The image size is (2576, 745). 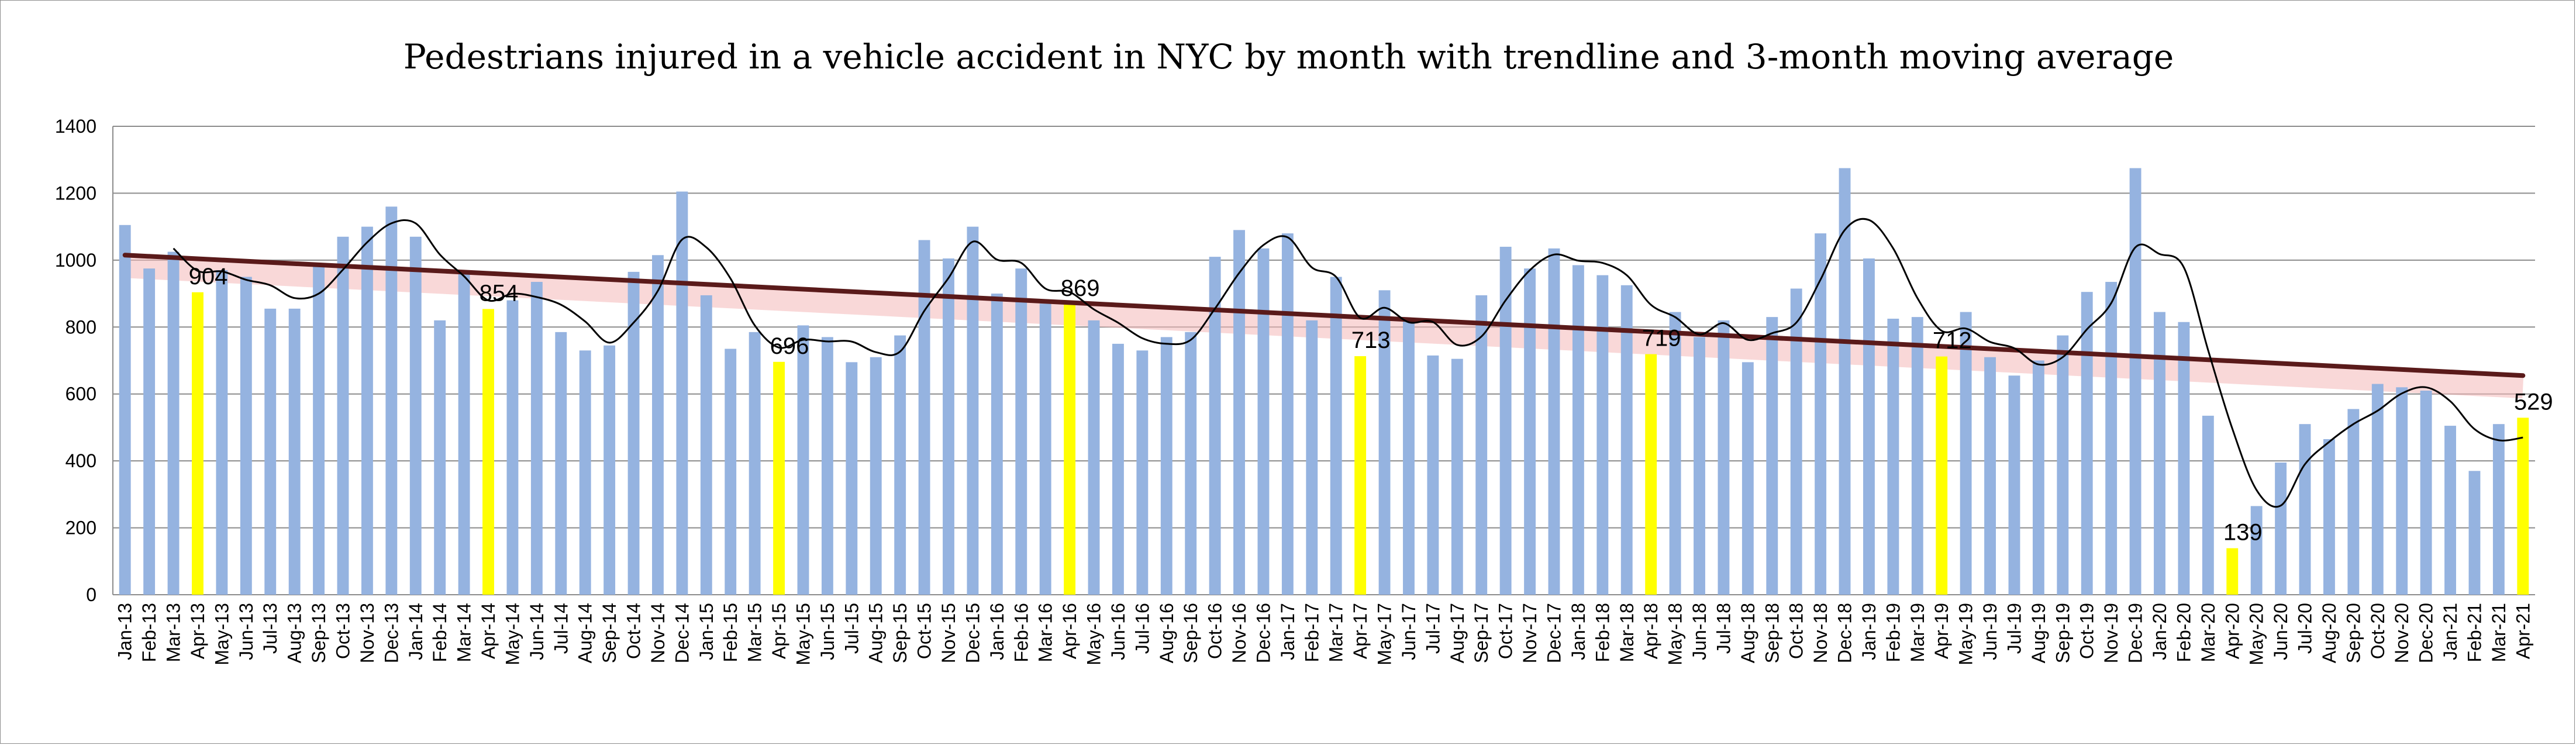 I want to click on data-label: 712, so click(x=1953, y=341).